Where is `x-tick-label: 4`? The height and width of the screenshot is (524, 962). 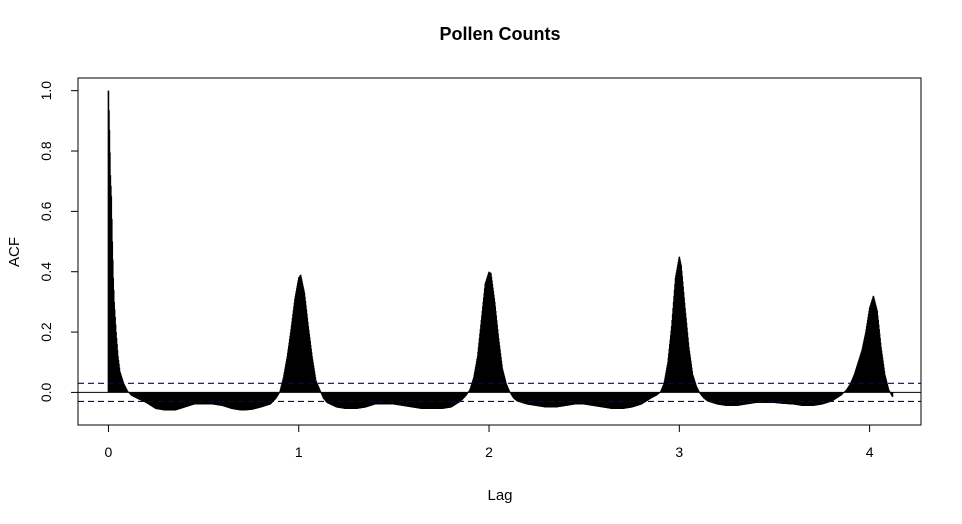
x-tick-label: 4 is located at coordinates (870, 452).